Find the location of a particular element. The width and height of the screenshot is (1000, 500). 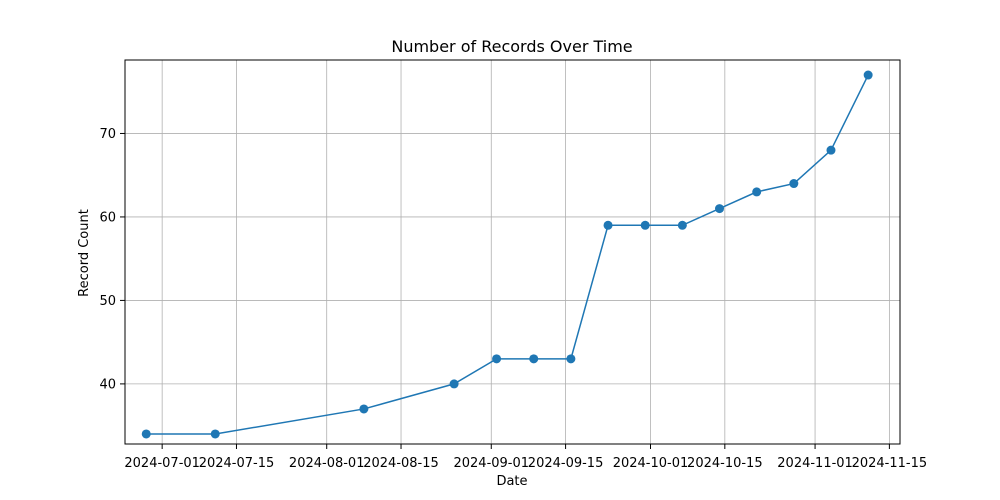

x-tick-label: 2024-08-01 is located at coordinates (327, 463).